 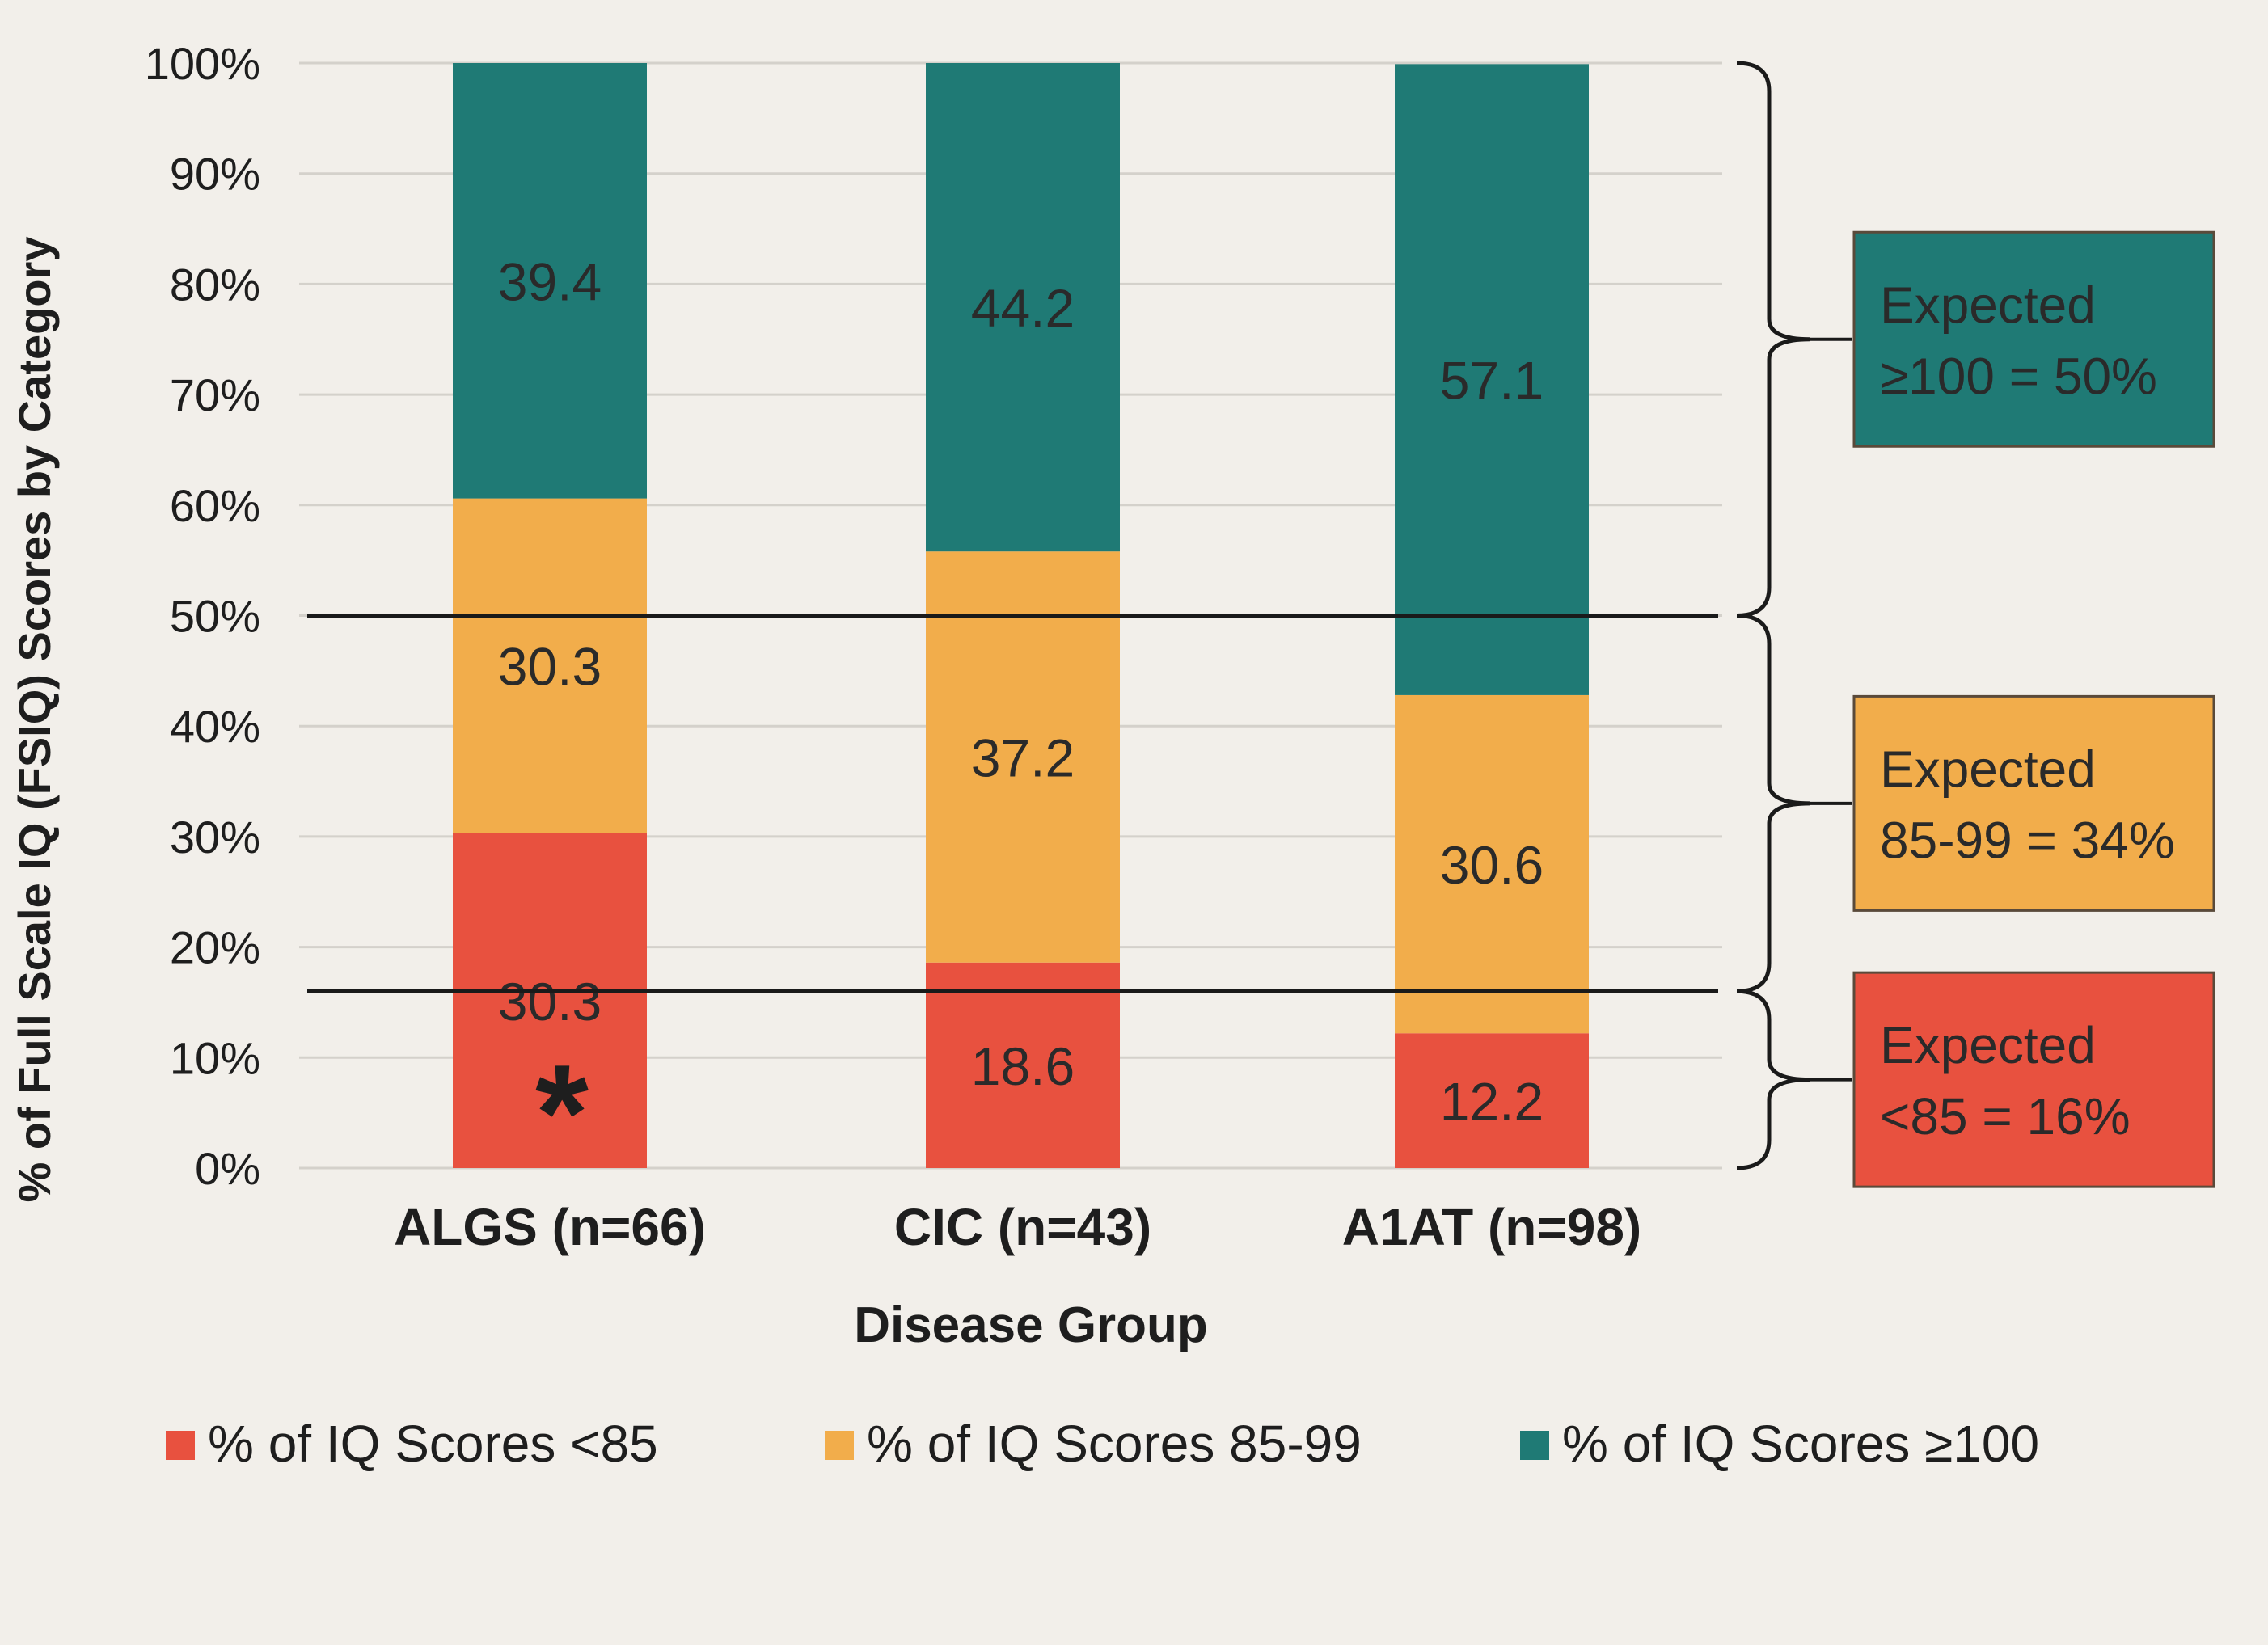 I want to click on data-label: 39.4, so click(x=550, y=281).